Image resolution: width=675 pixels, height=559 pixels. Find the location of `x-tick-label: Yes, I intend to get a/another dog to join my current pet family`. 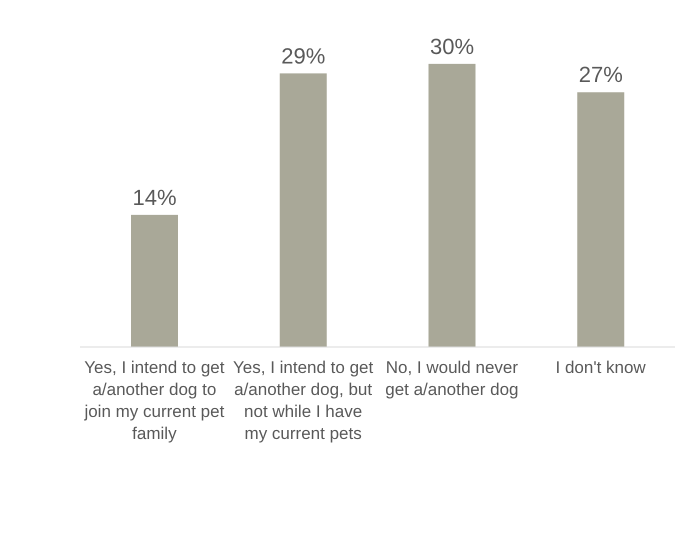

x-tick-label: Yes, I intend to get a/another dog to join my current pet family is located at coordinates (154, 401).